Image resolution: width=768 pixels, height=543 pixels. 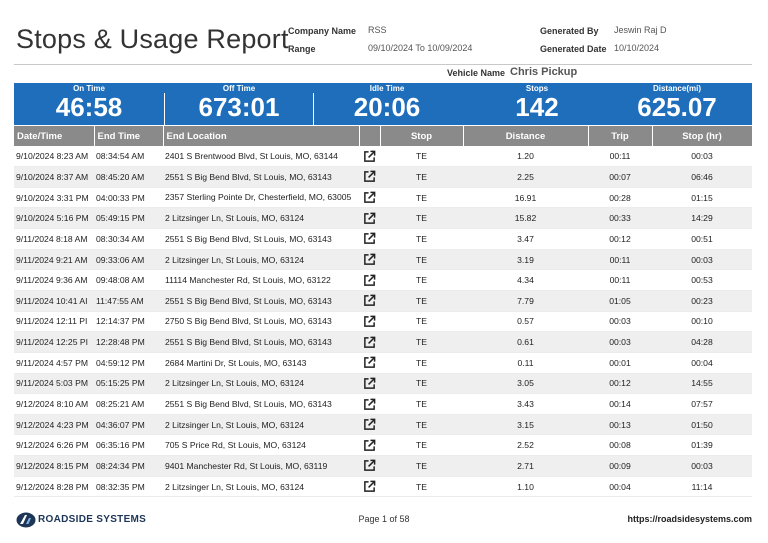 What do you see at coordinates (302, 49) in the screenshot?
I see `range-label: Range` at bounding box center [302, 49].